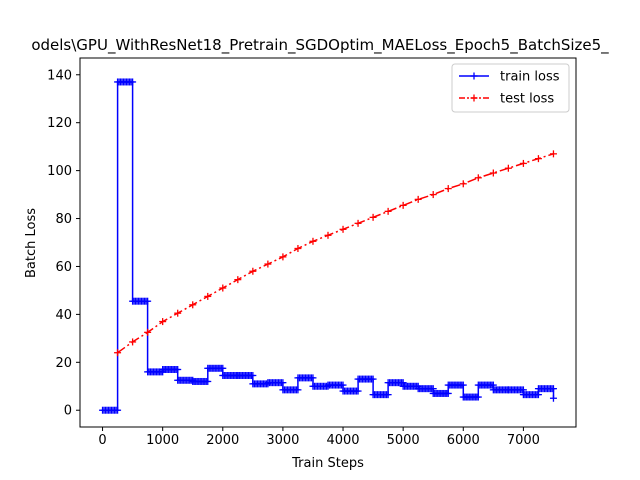 The height and width of the screenshot is (480, 640). I want to click on legend: train loss test loss, so click(510, 88).